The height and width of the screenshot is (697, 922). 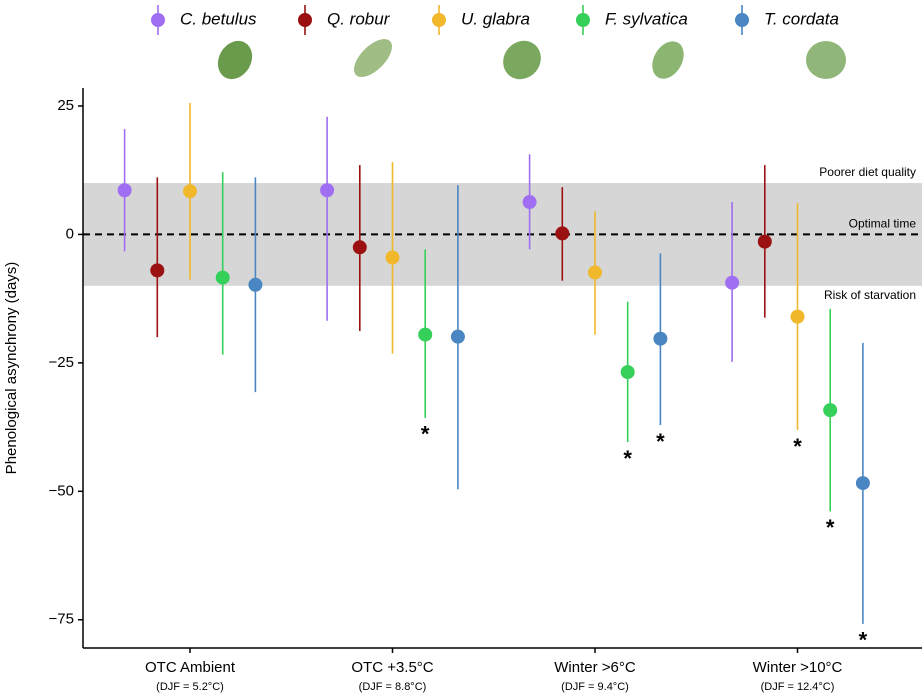 I want to click on x-tick-label: Winter >6°C, so click(x=595, y=667).